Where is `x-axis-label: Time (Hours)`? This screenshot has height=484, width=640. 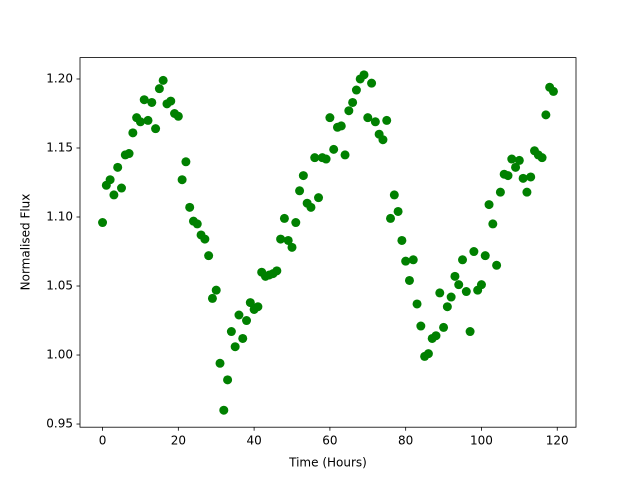 x-axis-label: Time (Hours) is located at coordinates (327, 463).